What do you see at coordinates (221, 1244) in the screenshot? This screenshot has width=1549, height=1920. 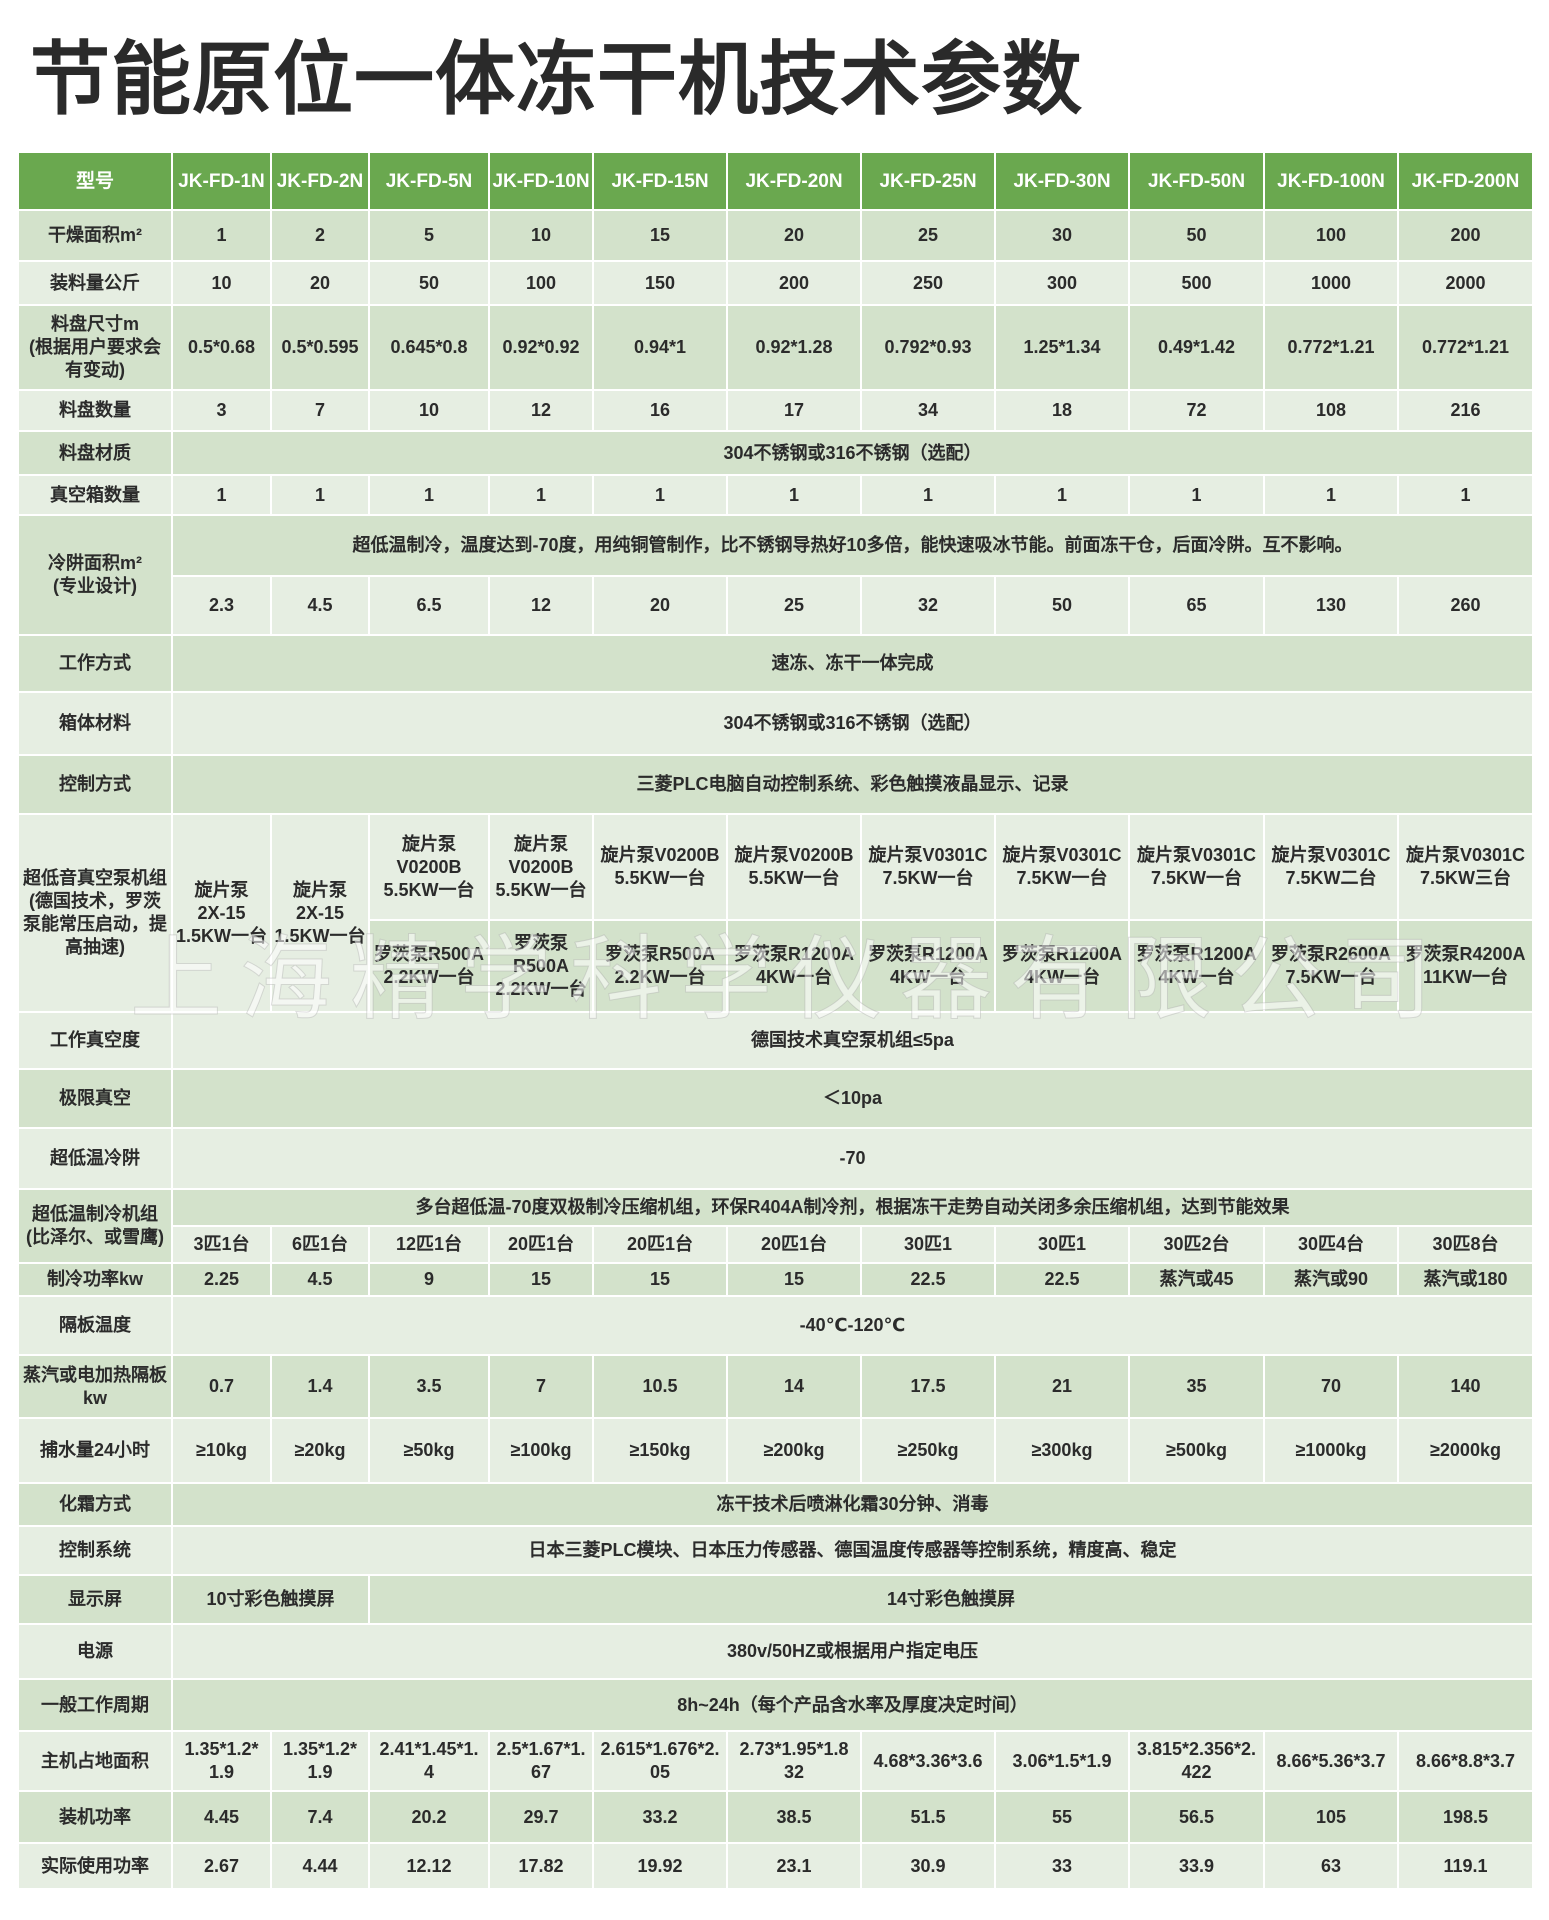 I see `table-cell: 3匹1台` at bounding box center [221, 1244].